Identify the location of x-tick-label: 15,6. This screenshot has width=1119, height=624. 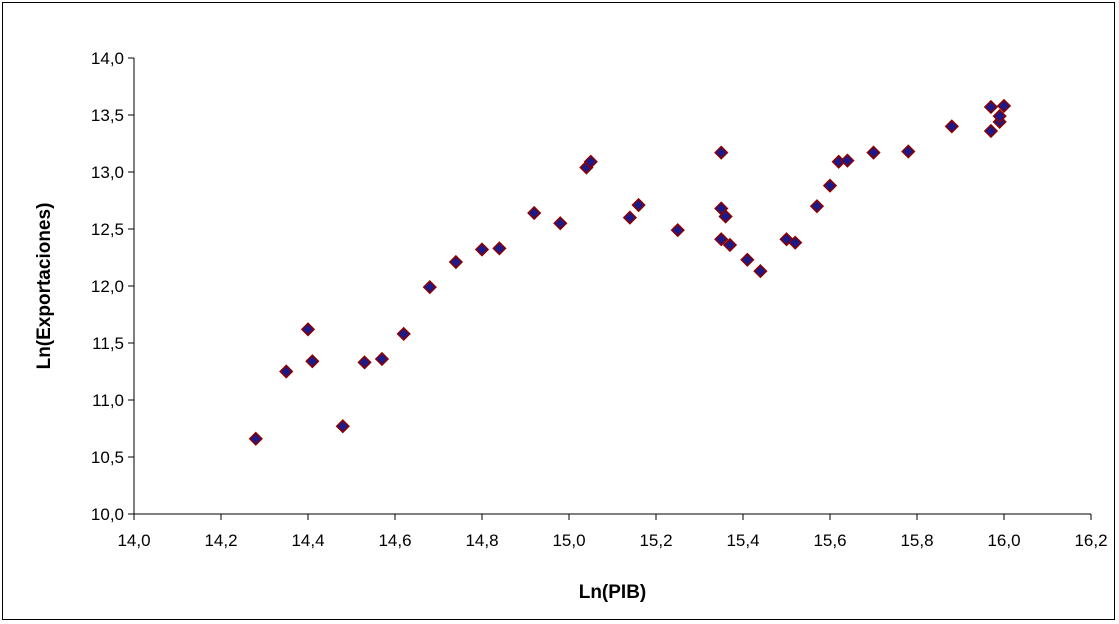
(829, 540).